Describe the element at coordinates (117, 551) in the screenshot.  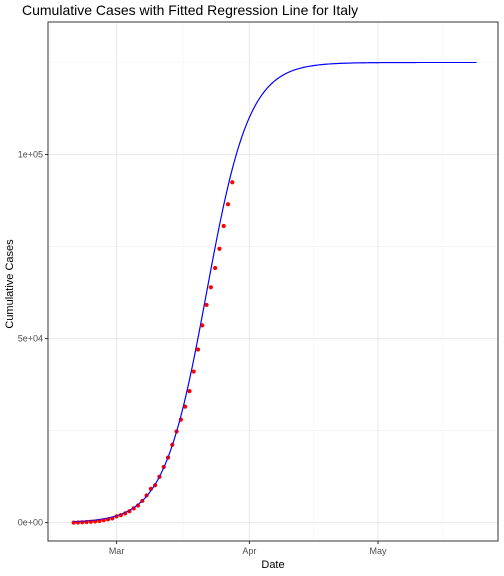
I see `x-tick-label: Mar` at that location.